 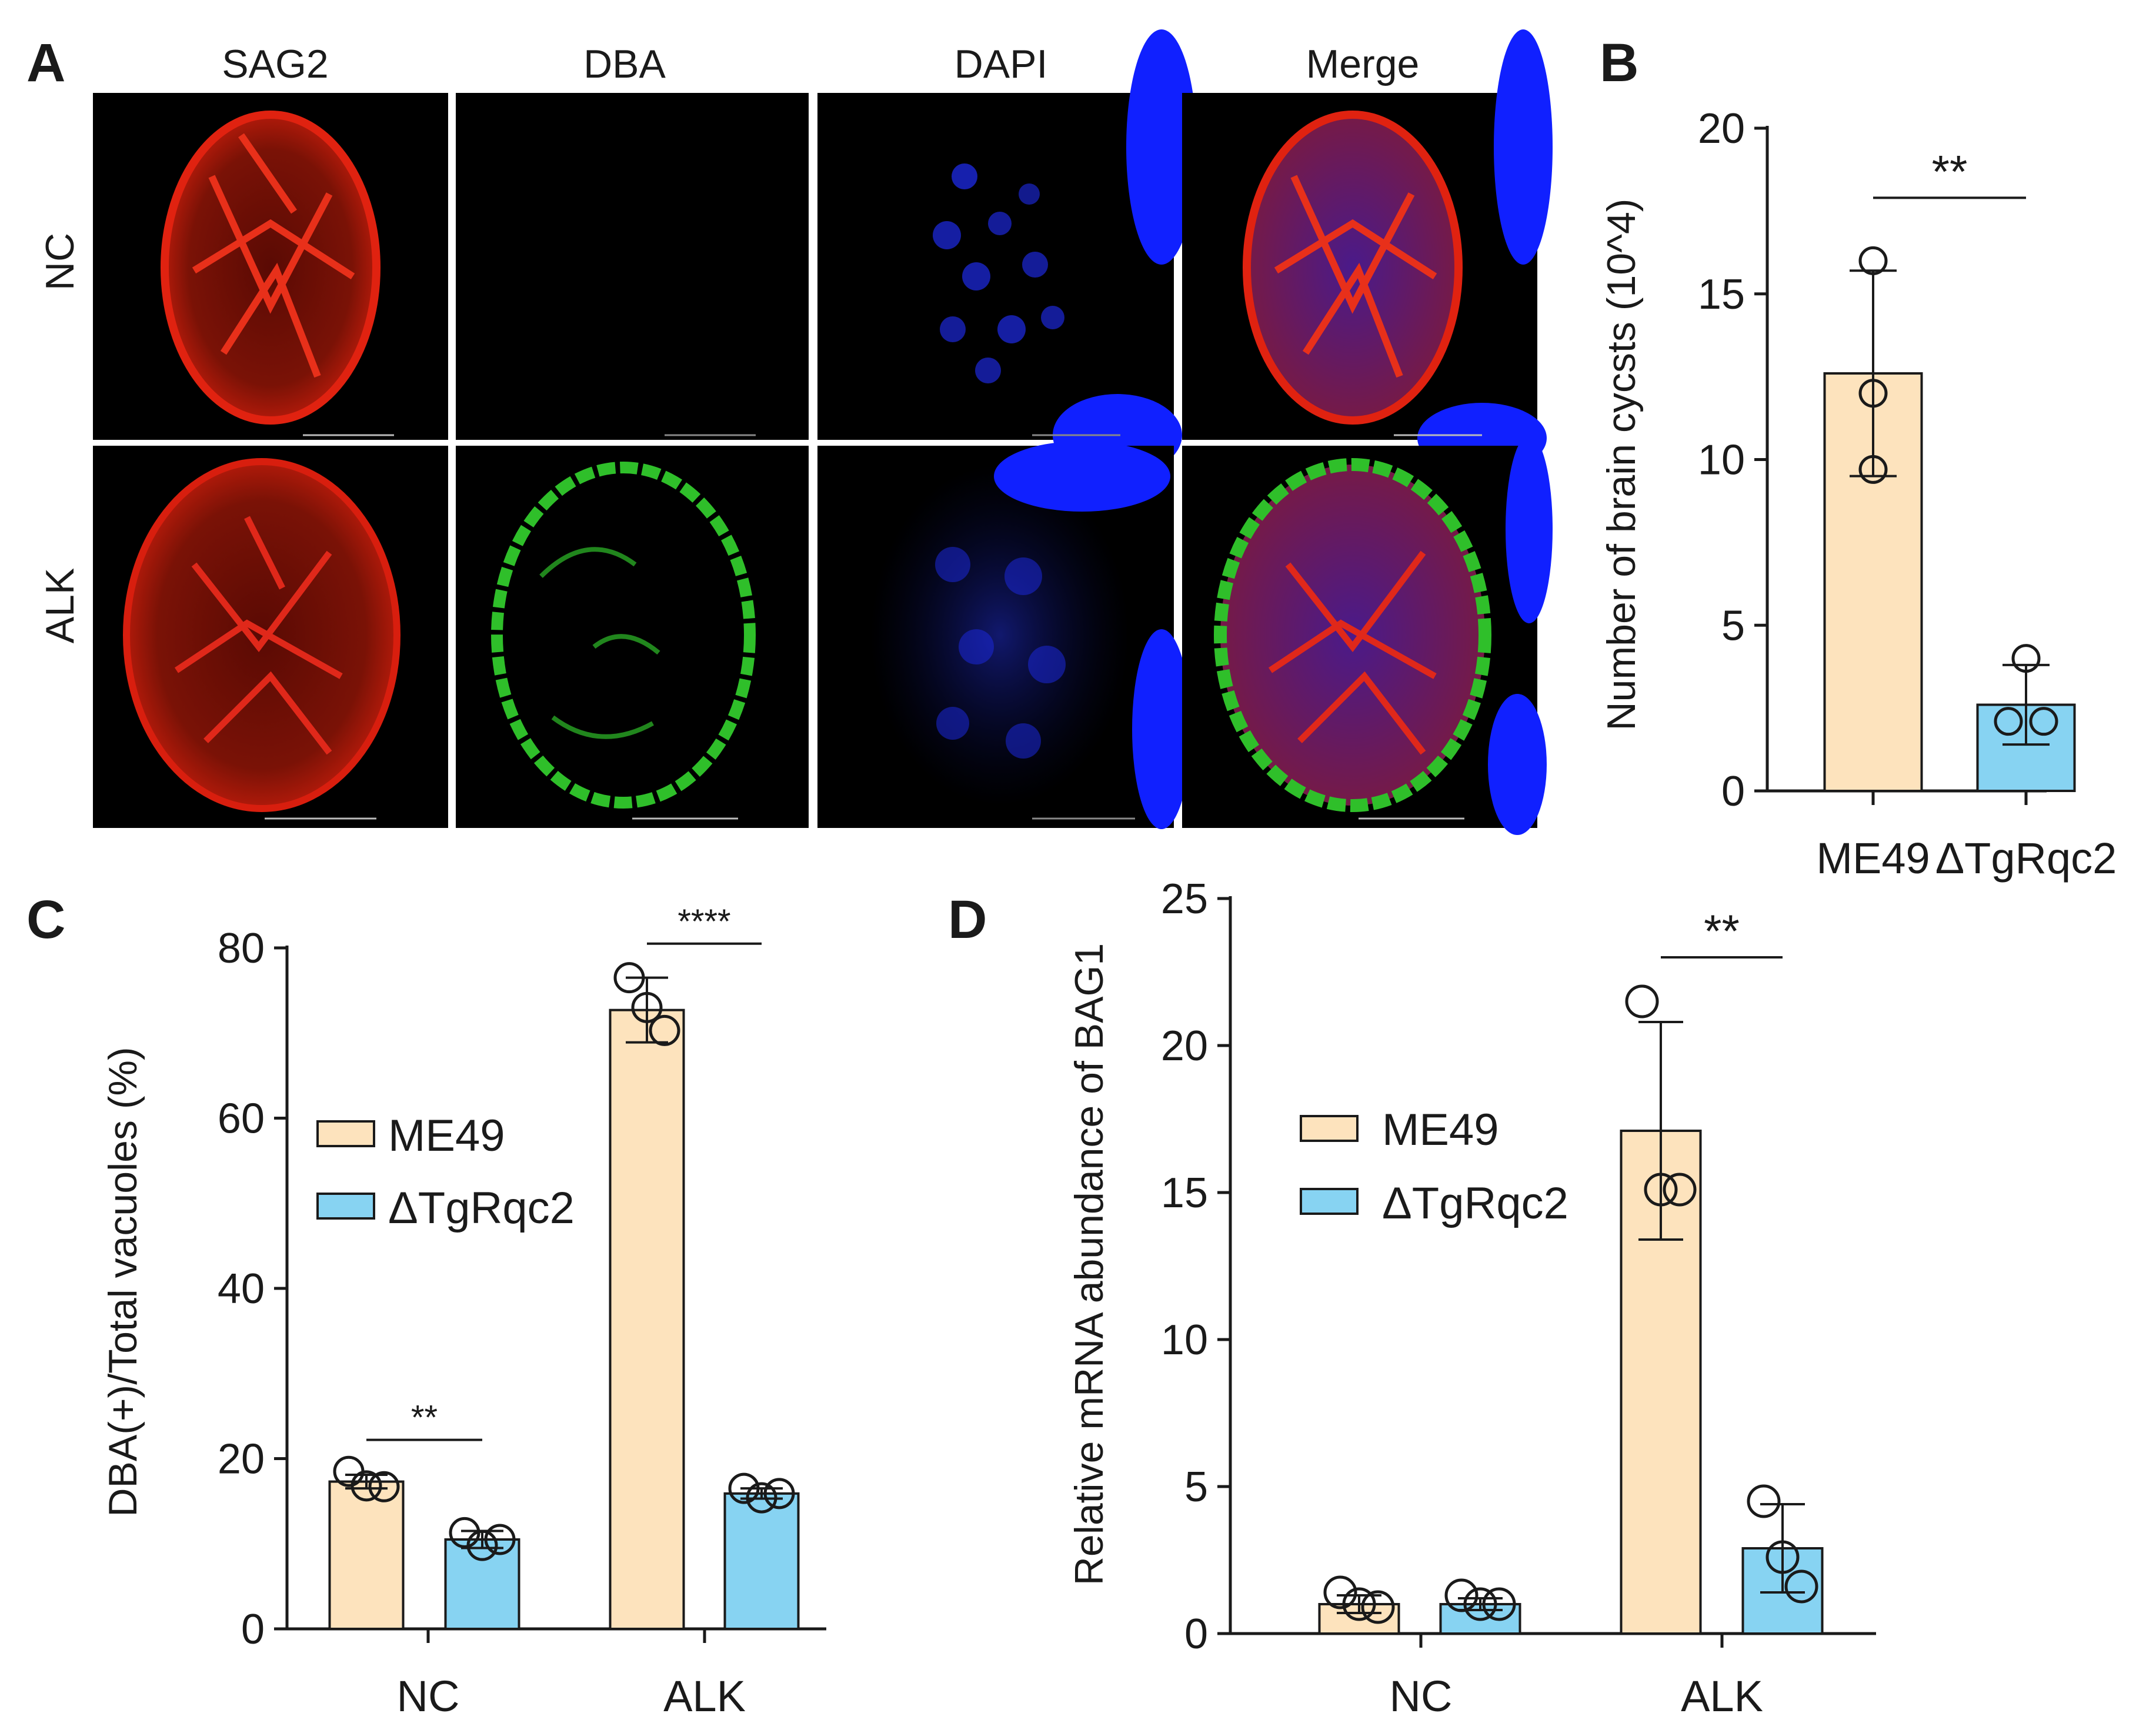 What do you see at coordinates (241, 1459) in the screenshot?
I see `chart-c-ytick-label-1: 20` at bounding box center [241, 1459].